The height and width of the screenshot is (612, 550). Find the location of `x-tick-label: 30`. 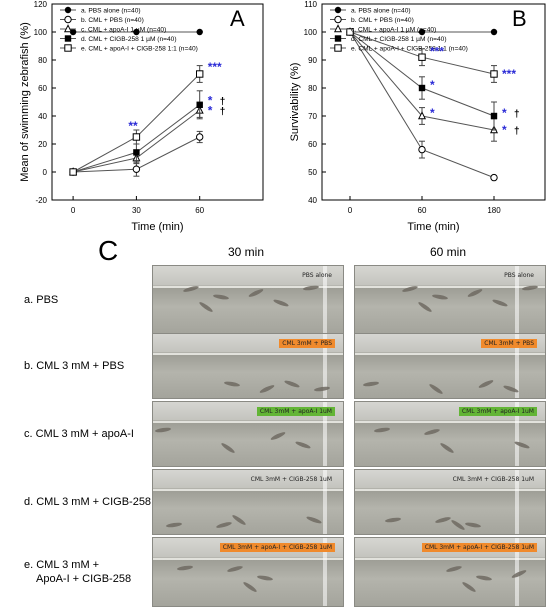

x-tick-label: 30 is located at coordinates (136, 210).